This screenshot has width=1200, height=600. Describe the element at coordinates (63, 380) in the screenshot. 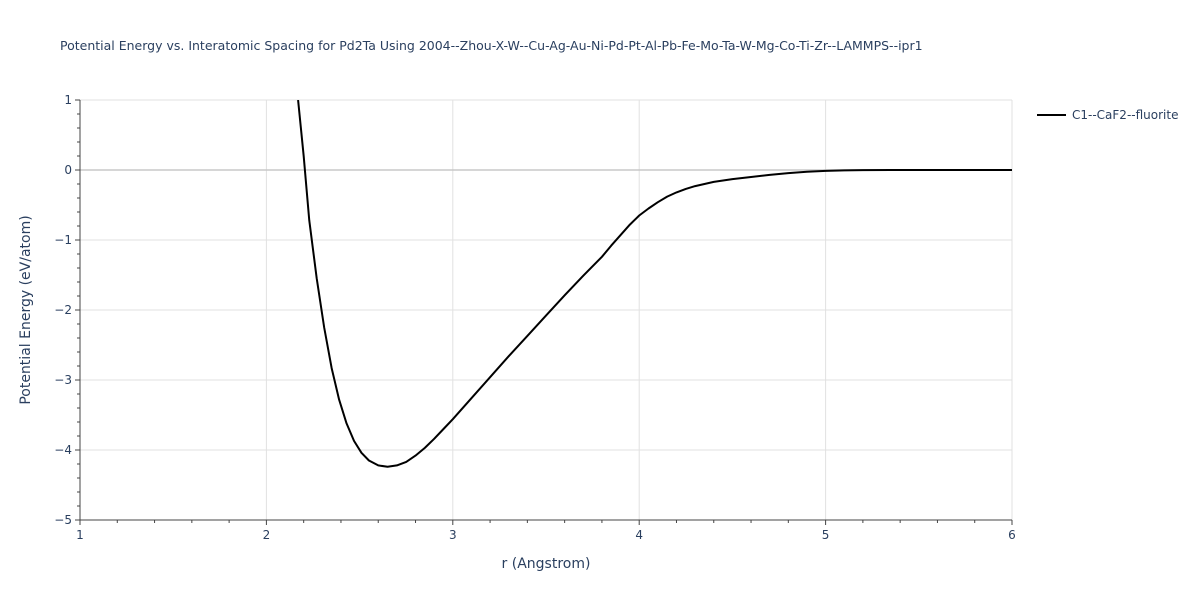

I see `y-tick-label: −3` at that location.